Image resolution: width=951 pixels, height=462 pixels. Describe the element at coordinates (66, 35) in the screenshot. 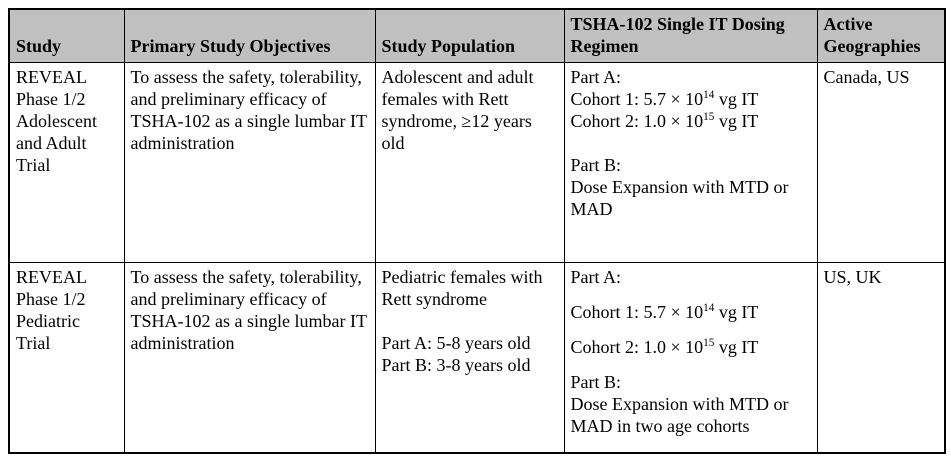

I see `header-cell-study: Study` at that location.